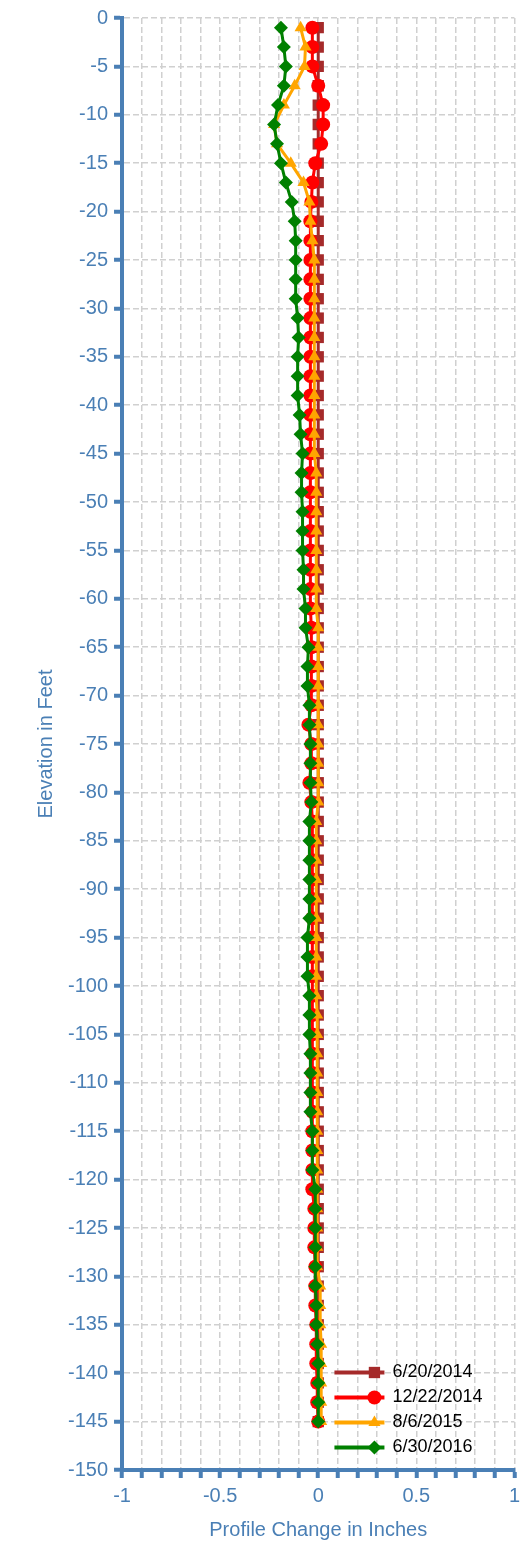  Describe the element at coordinates (94, 887) in the screenshot. I see `y-tick-label: -90` at that location.